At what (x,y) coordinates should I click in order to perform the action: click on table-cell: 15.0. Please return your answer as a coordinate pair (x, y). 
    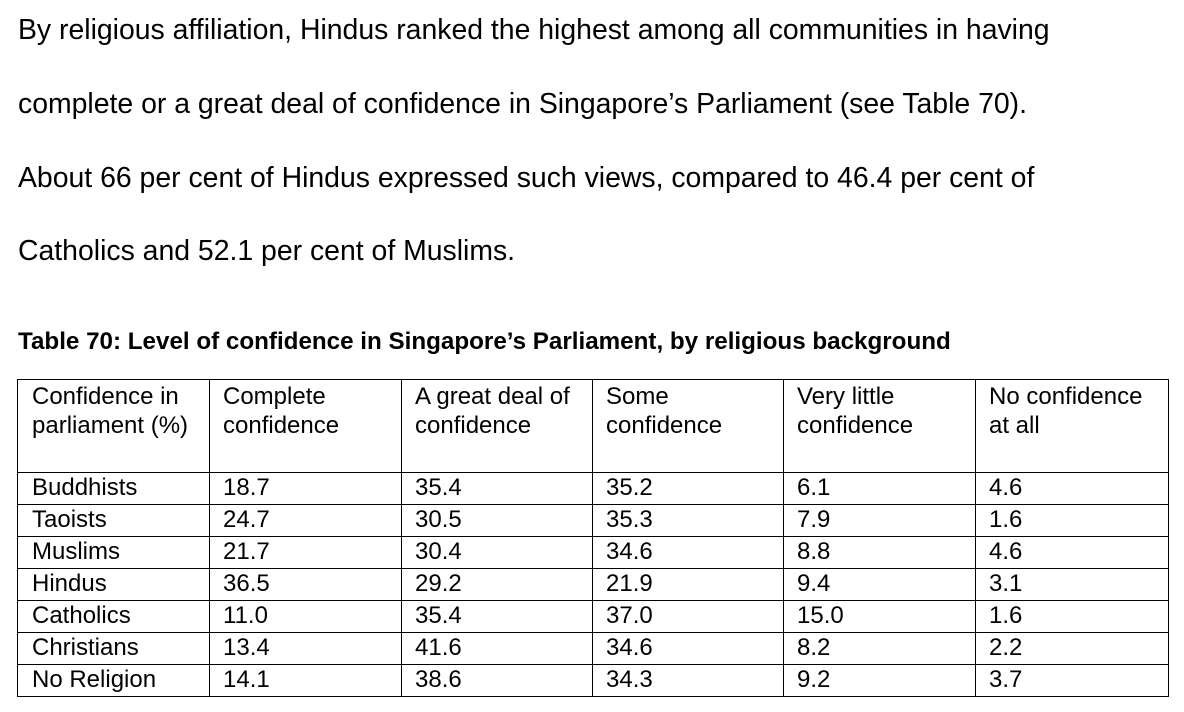
    Looking at the image, I should click on (879, 616).